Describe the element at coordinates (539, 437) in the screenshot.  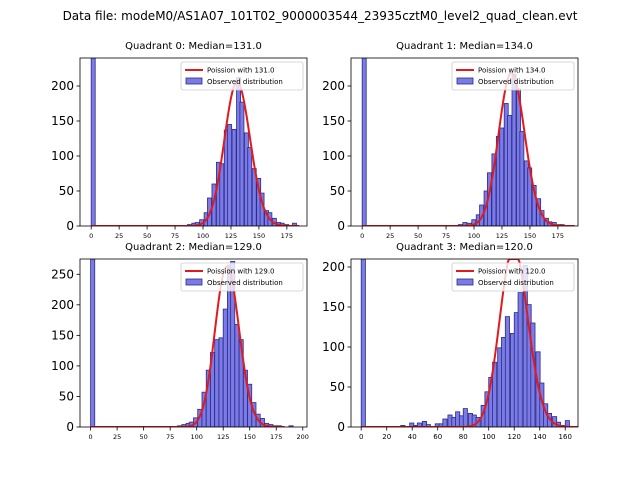
I see `x-tick-label: 140` at that location.